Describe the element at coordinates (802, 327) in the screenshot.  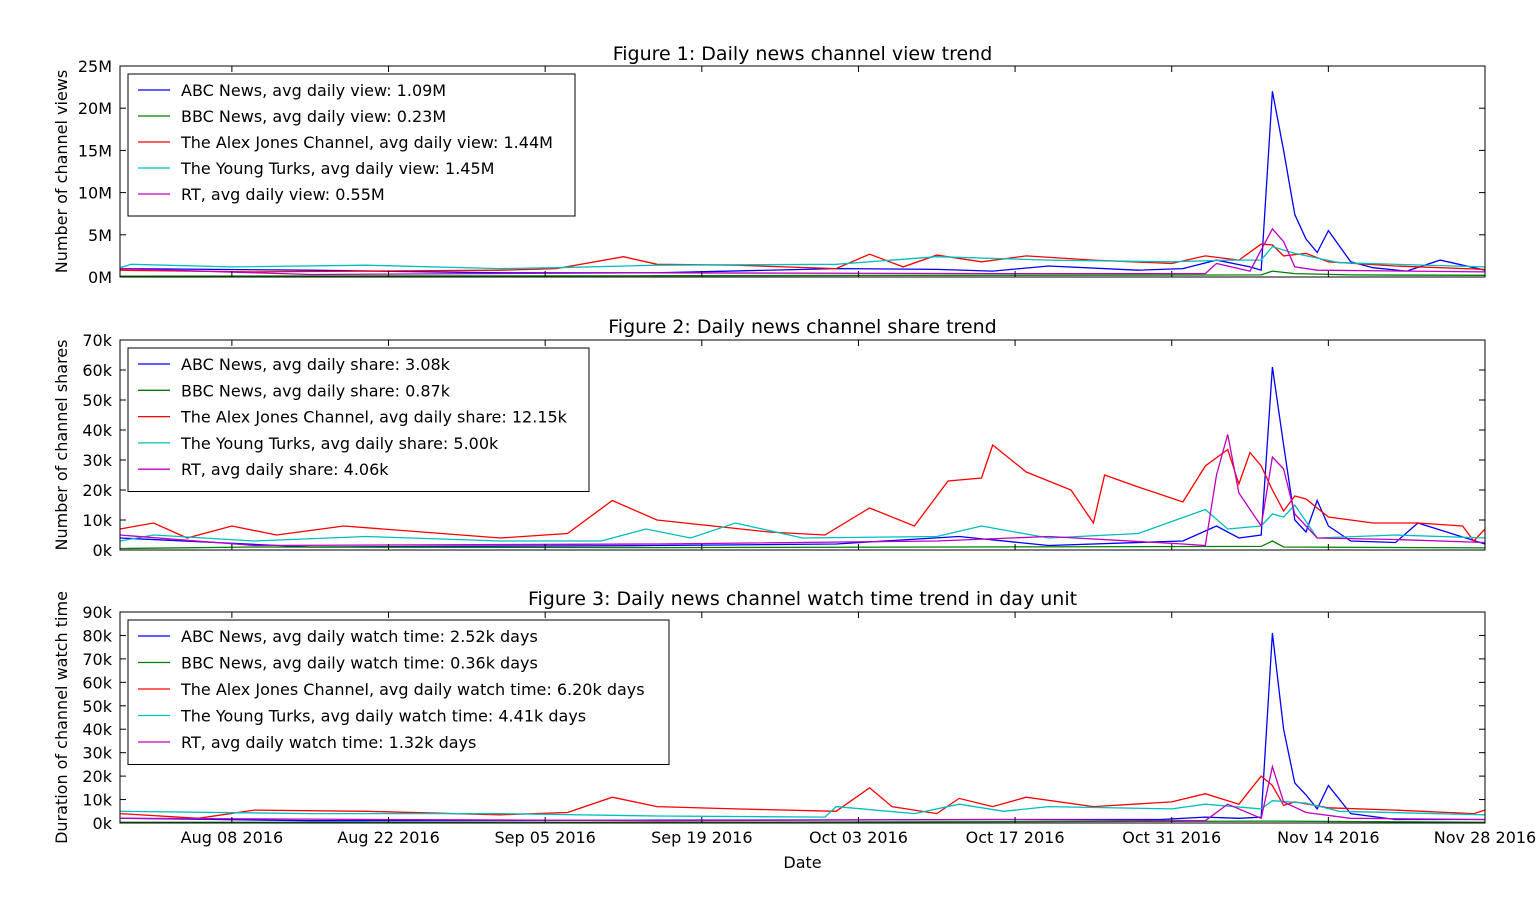
I see `chart-title: Figure 2: Daily news channel share trend` at that location.